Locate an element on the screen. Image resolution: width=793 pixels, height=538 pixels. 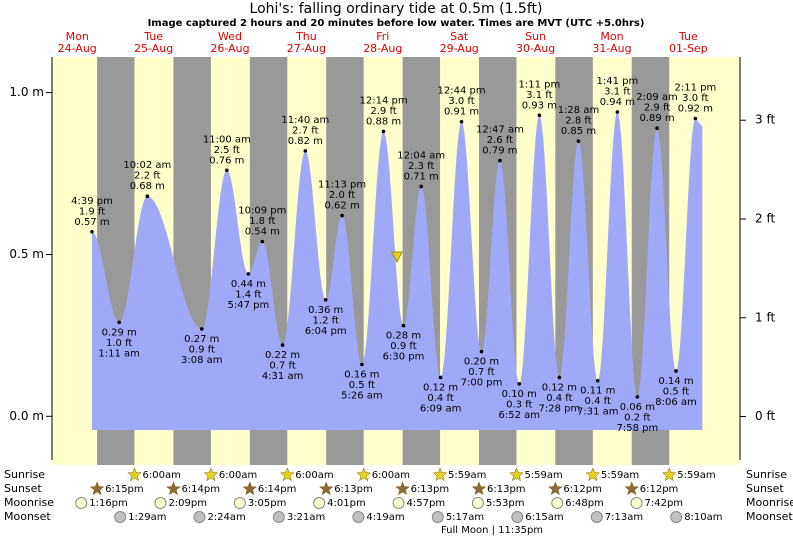
tide-label: 0.82 m is located at coordinates (305, 141).